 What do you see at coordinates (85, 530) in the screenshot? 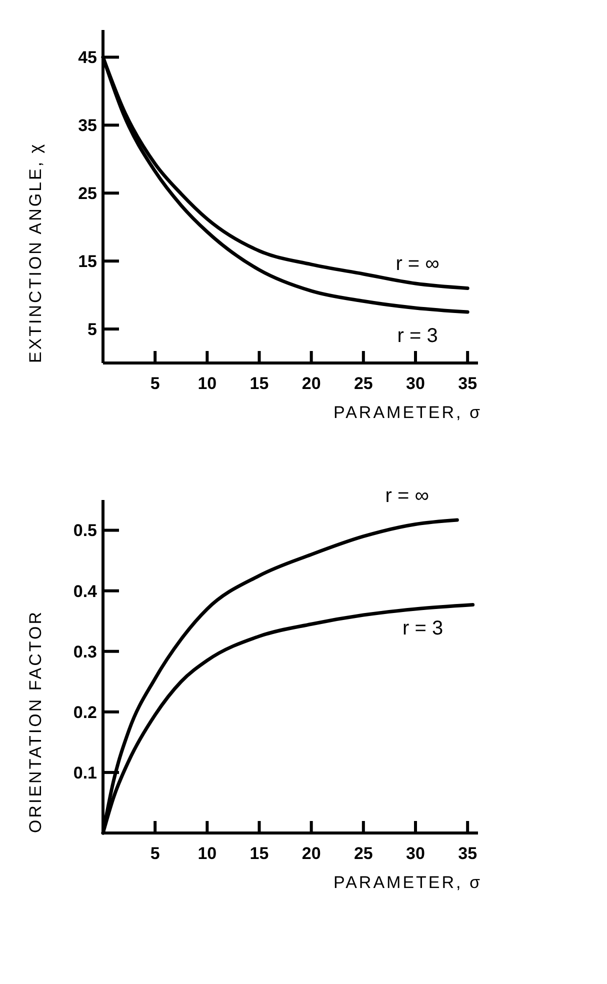
I see `y-tick-label: 0.5` at bounding box center [85, 530].